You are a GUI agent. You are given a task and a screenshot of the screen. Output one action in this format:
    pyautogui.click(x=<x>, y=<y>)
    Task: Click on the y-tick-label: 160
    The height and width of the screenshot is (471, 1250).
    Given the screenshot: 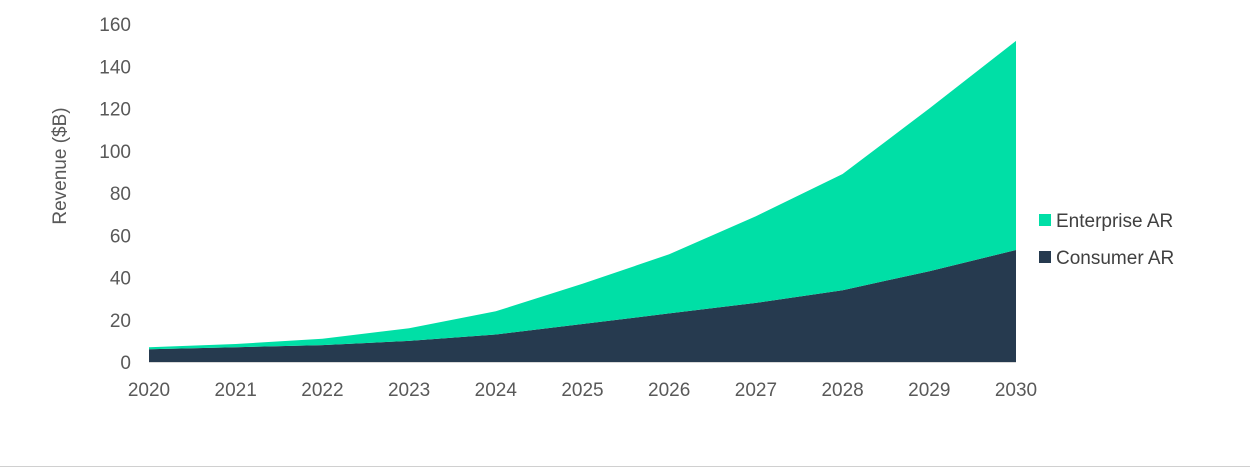 What is the action you would take?
    pyautogui.click(x=115, y=25)
    